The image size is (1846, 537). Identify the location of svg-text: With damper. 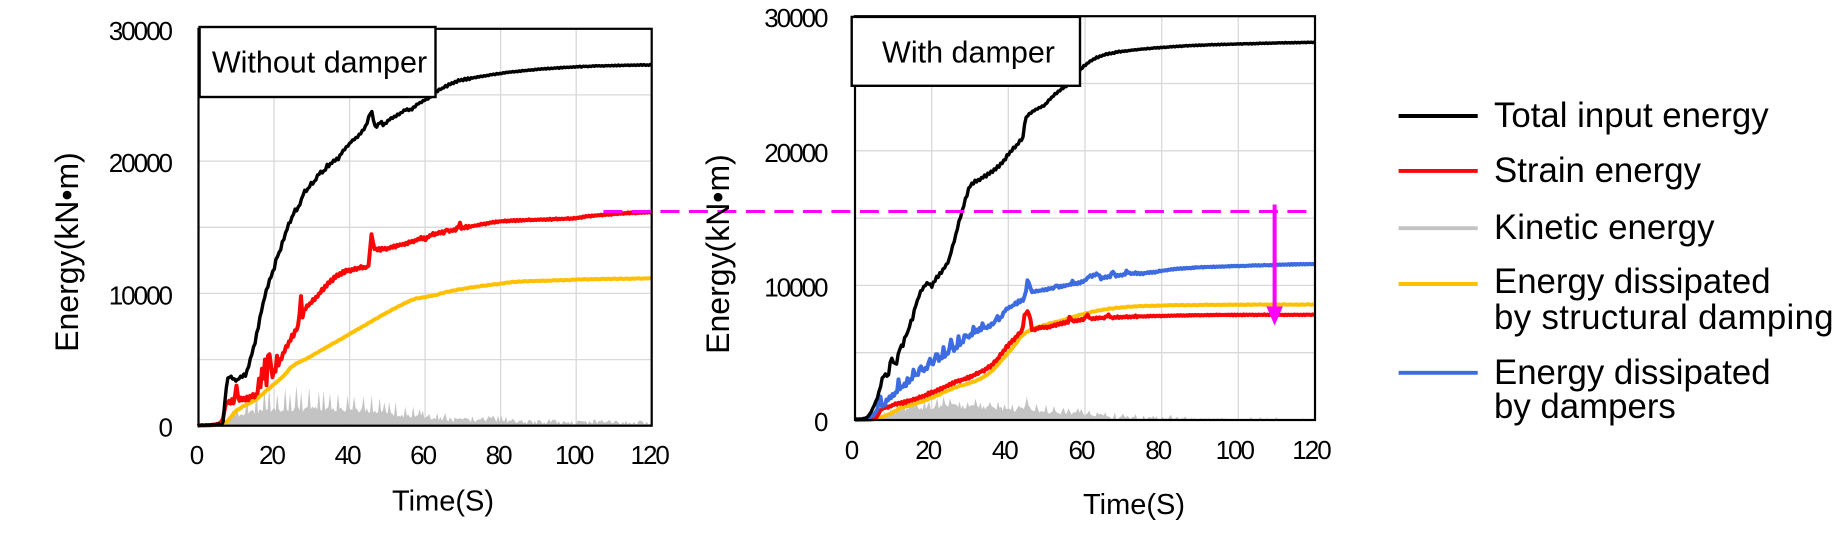
(968, 53).